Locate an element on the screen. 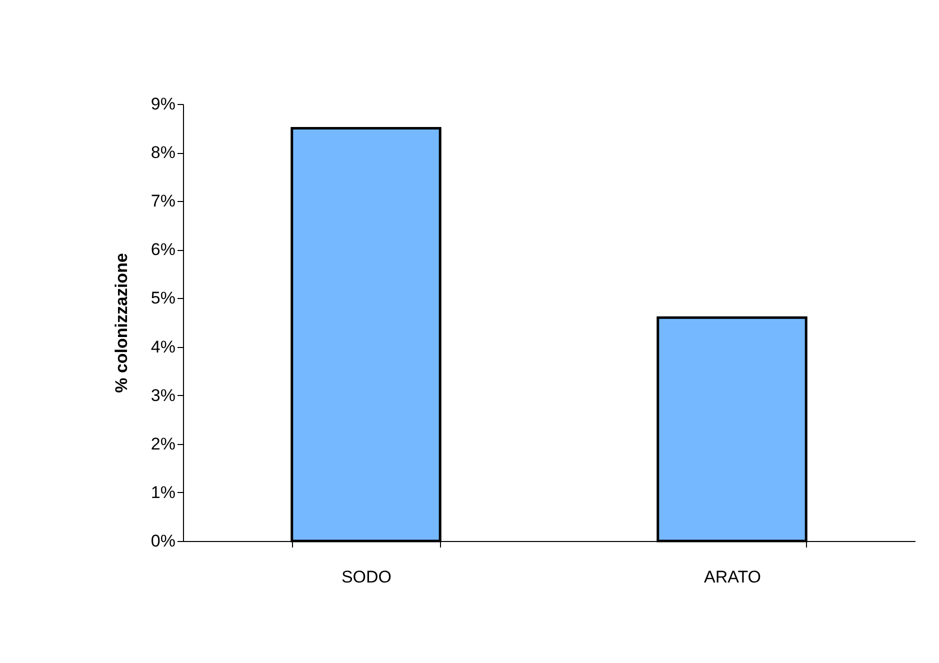  y-tick-label: 2% is located at coordinates (163, 444).